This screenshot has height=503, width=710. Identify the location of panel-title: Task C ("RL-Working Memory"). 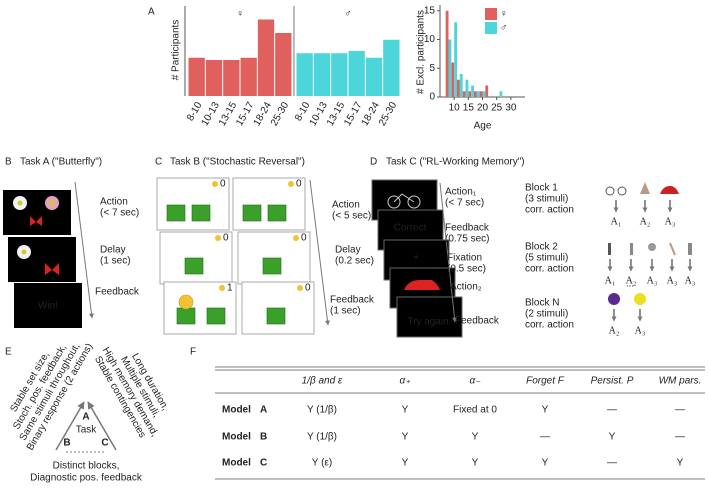
(455, 162).